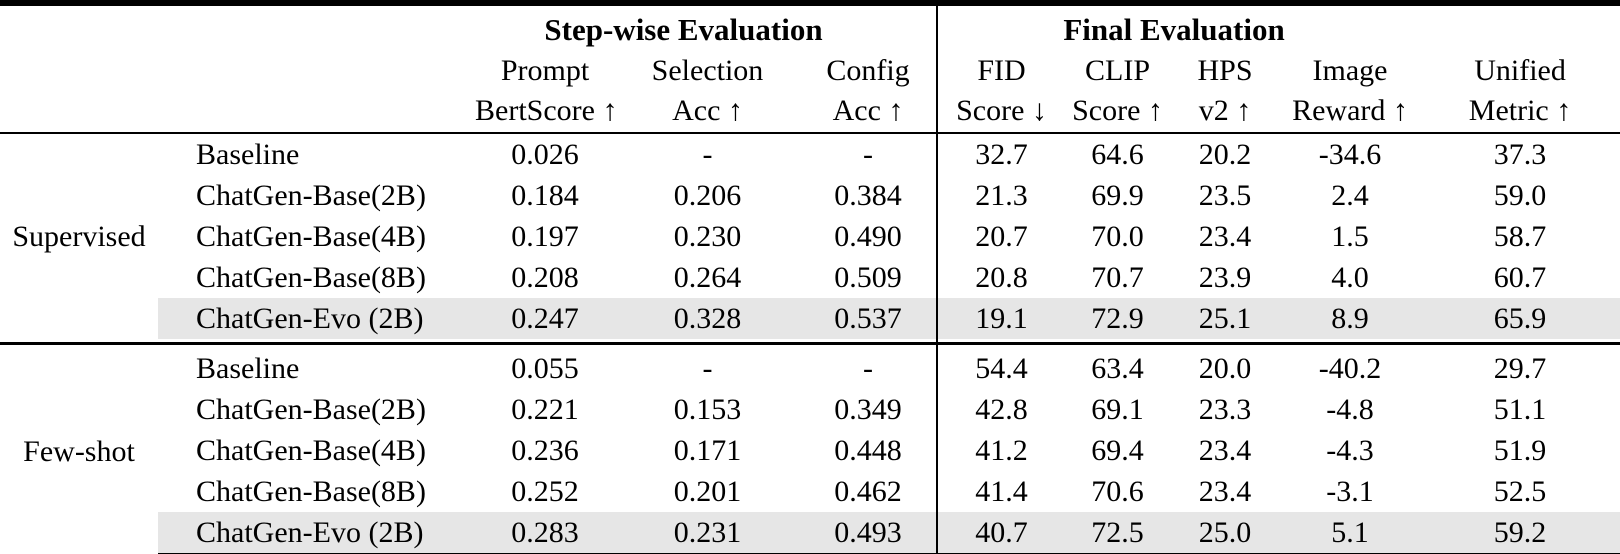 This screenshot has width=1620, height=554. Describe the element at coordinates (545, 70) in the screenshot. I see `column-header-line1: Prompt` at that location.